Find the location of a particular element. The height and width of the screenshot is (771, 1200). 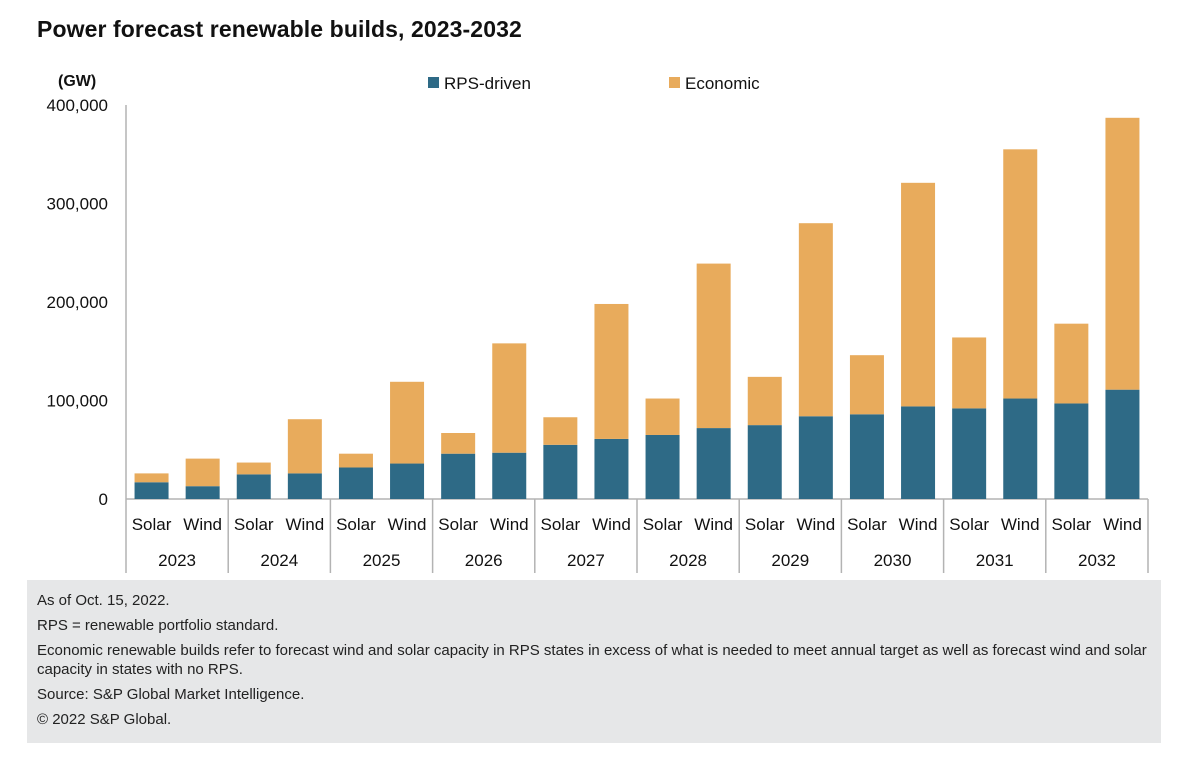

note-line: © 2022 S&P Global. is located at coordinates (104, 719).